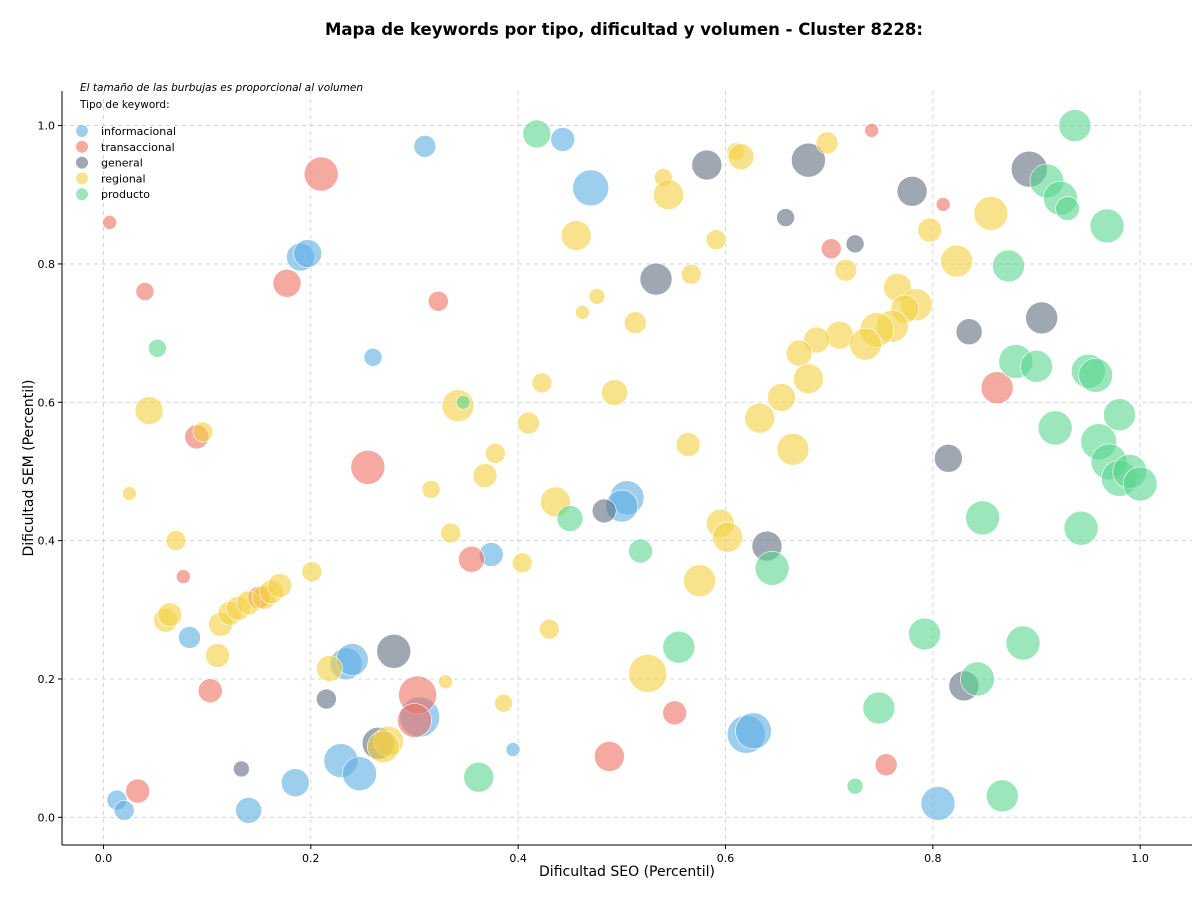  I want to click on x-tick-label: 0.2, so click(311, 858).